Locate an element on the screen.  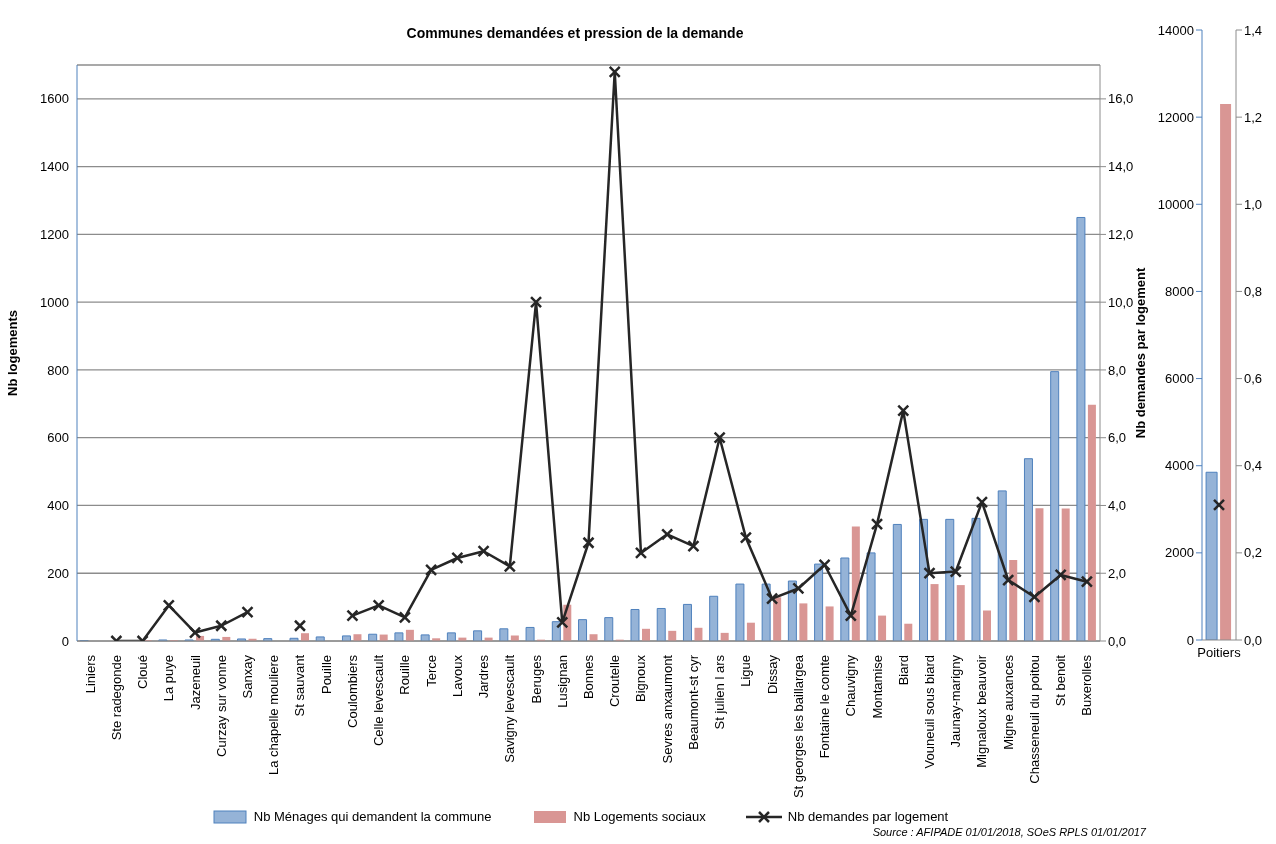
x-tick-label: Beaumont-st cyr is located at coordinates (693, 702).